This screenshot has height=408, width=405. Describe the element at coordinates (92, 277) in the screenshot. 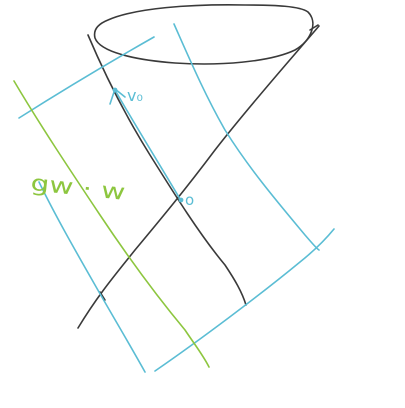

I see `cyan-left-line` at that location.